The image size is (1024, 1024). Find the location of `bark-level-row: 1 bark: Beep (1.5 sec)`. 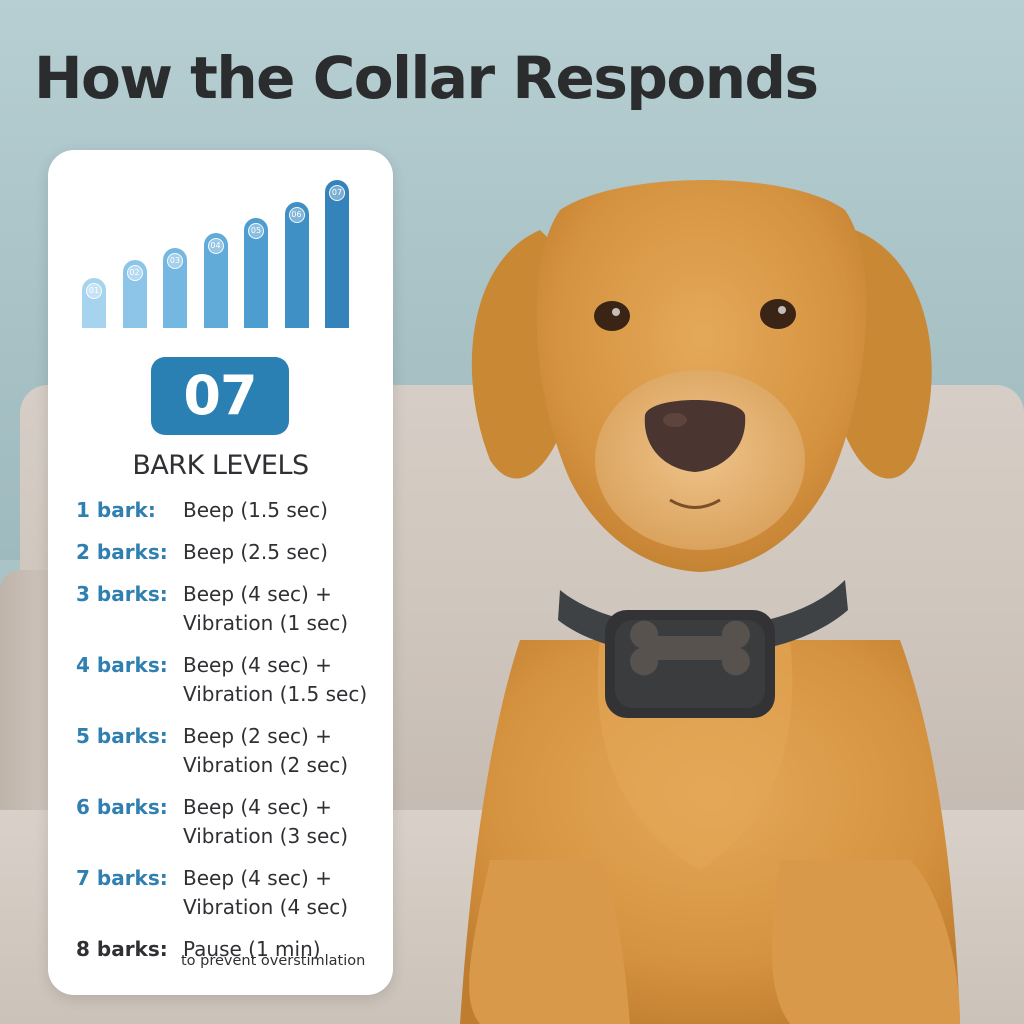

bark-level-row: 1 bark: Beep (1.5 sec) is located at coordinates (231, 510).